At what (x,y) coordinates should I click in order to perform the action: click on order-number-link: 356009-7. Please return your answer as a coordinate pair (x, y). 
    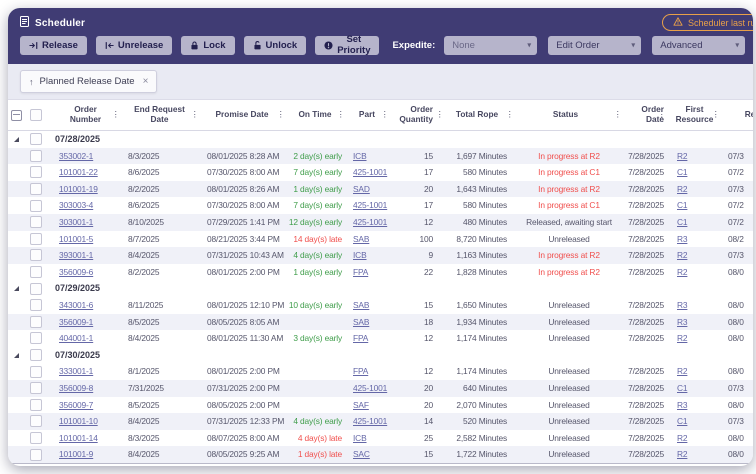
    Looking at the image, I should click on (76, 404).